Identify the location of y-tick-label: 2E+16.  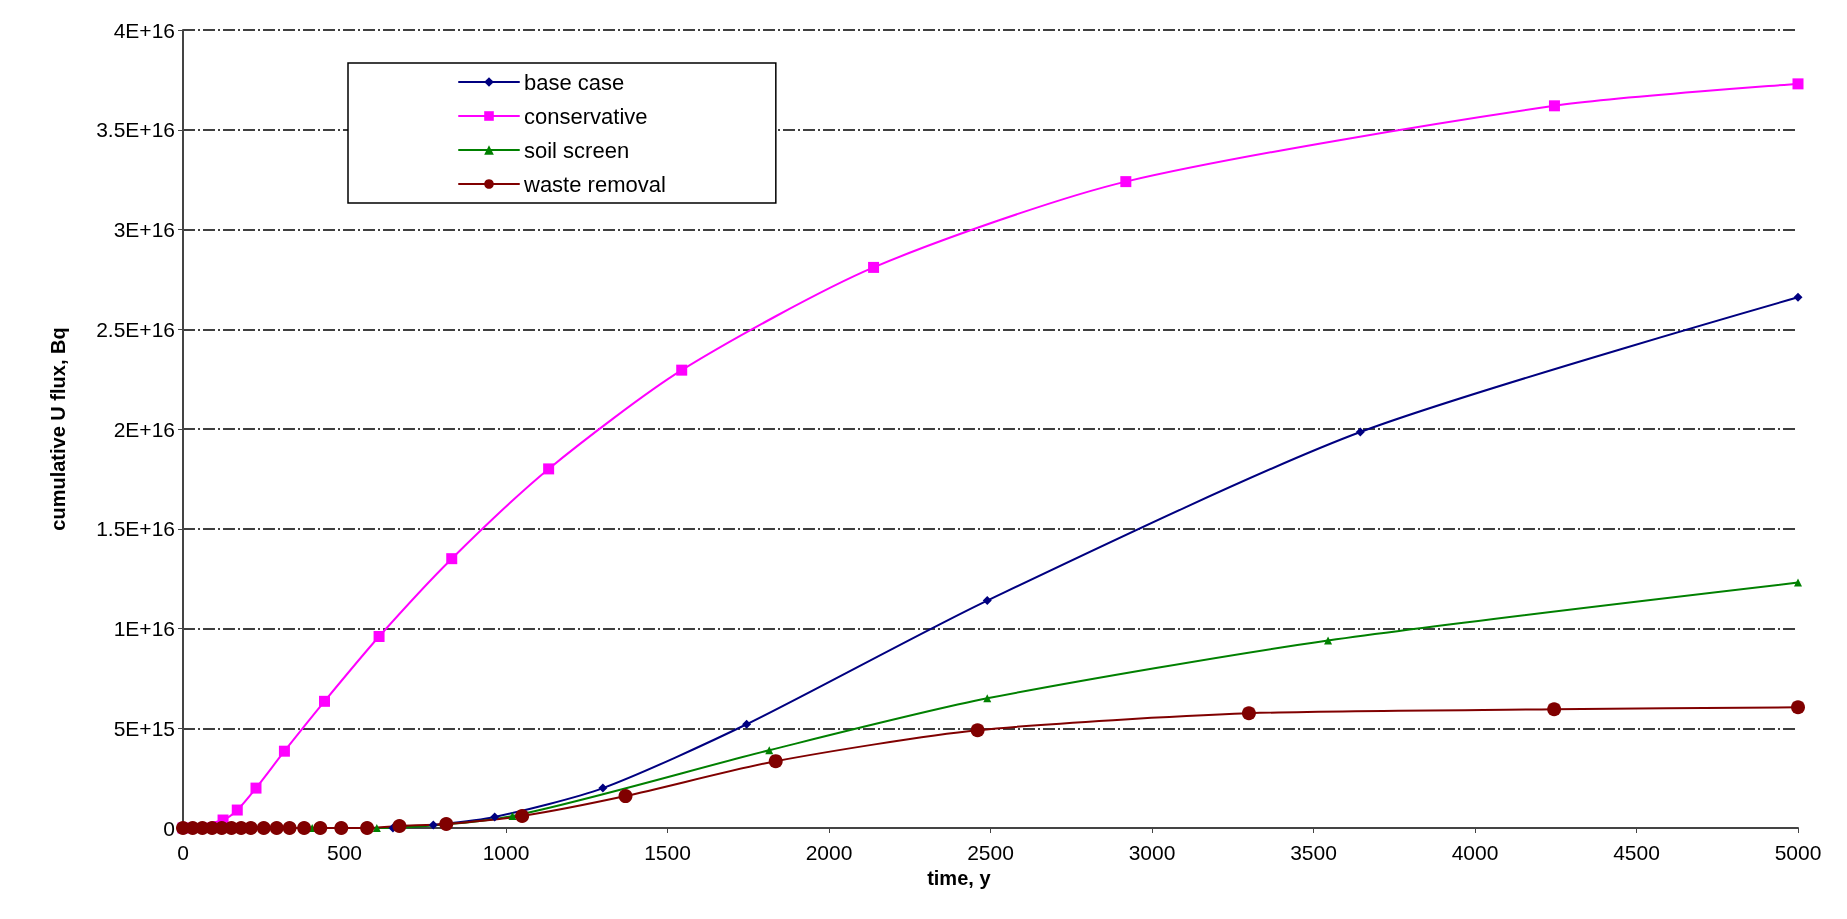
(144, 429).